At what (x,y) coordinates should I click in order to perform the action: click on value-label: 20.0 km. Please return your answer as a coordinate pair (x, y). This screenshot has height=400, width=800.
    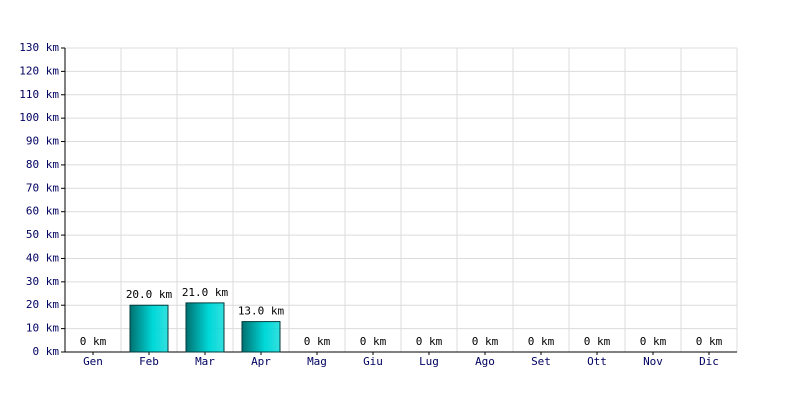
    Looking at the image, I should click on (149, 294).